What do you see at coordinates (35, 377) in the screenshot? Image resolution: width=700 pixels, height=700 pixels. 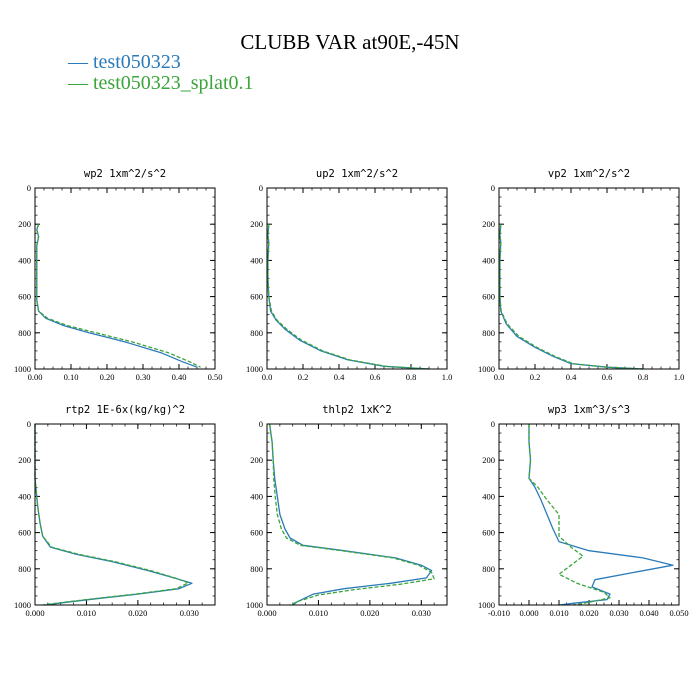 I see `x-tick-label: 0.00` at bounding box center [35, 377].